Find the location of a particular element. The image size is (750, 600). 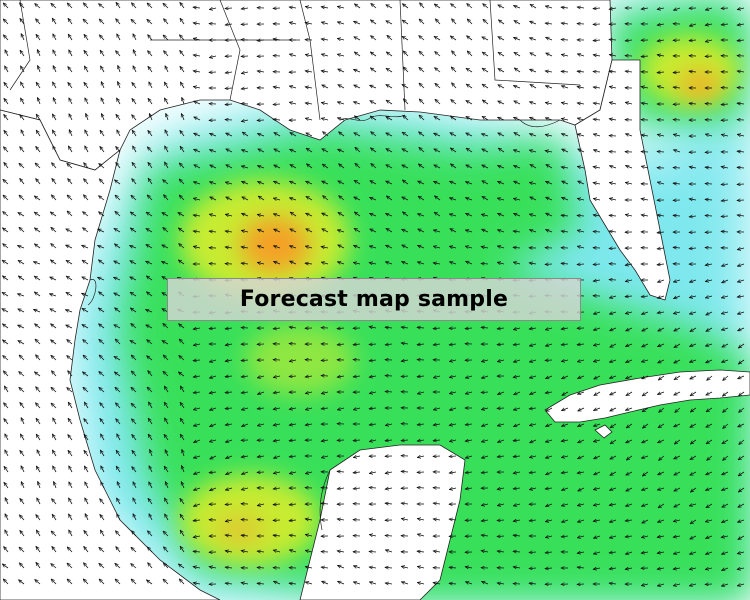

yucatan-peninsula is located at coordinates (382, 522).